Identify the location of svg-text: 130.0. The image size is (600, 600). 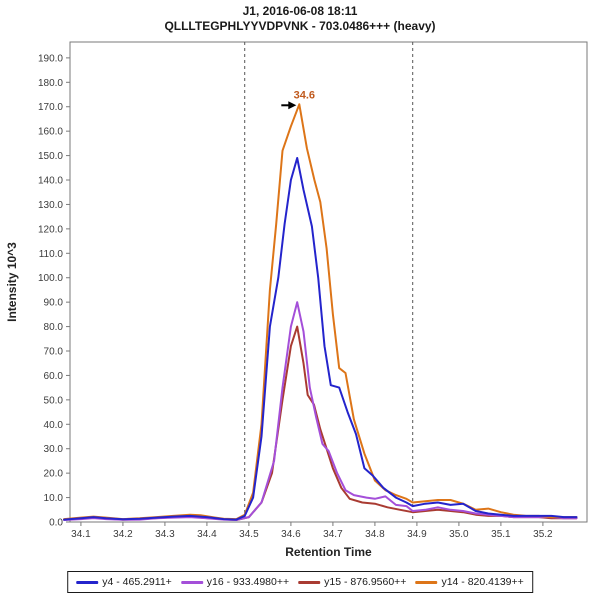
(50, 205).